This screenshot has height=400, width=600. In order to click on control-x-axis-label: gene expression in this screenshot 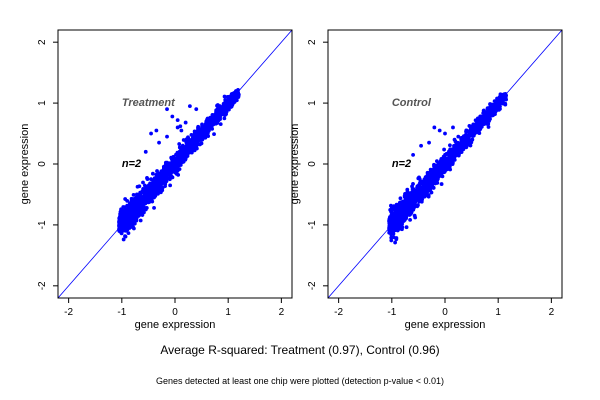, I will do `click(445, 325)`.